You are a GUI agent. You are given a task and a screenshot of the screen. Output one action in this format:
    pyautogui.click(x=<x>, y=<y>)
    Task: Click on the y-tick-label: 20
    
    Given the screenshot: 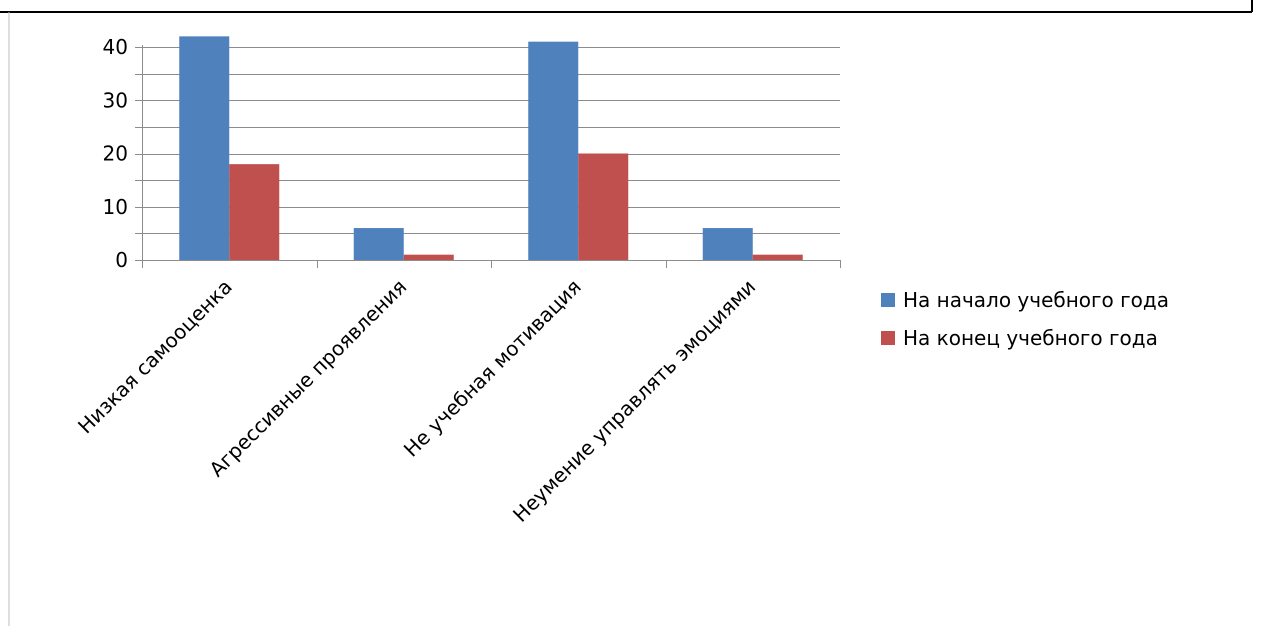 What is the action you would take?
    pyautogui.click(x=115, y=154)
    